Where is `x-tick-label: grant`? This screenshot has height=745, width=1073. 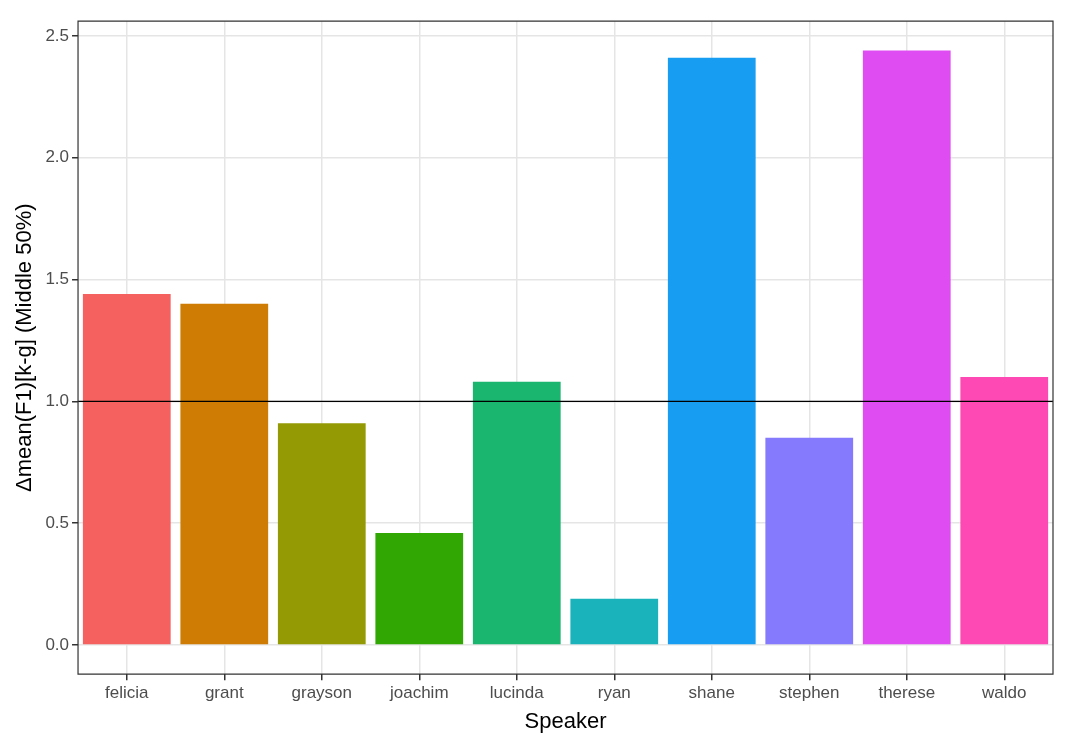 x-tick-label: grant is located at coordinates (224, 693).